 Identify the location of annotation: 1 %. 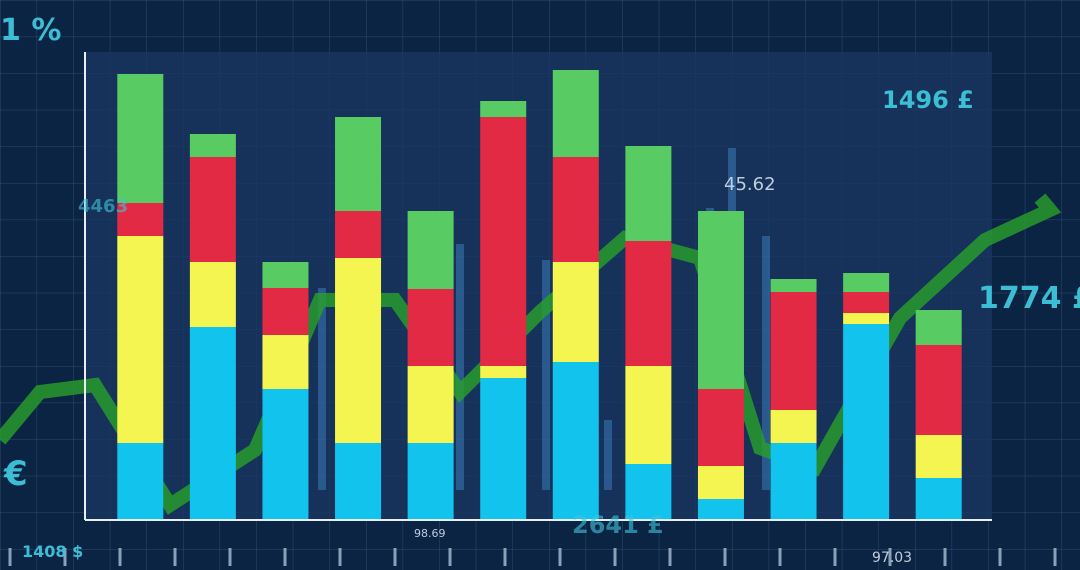
(30, 30).